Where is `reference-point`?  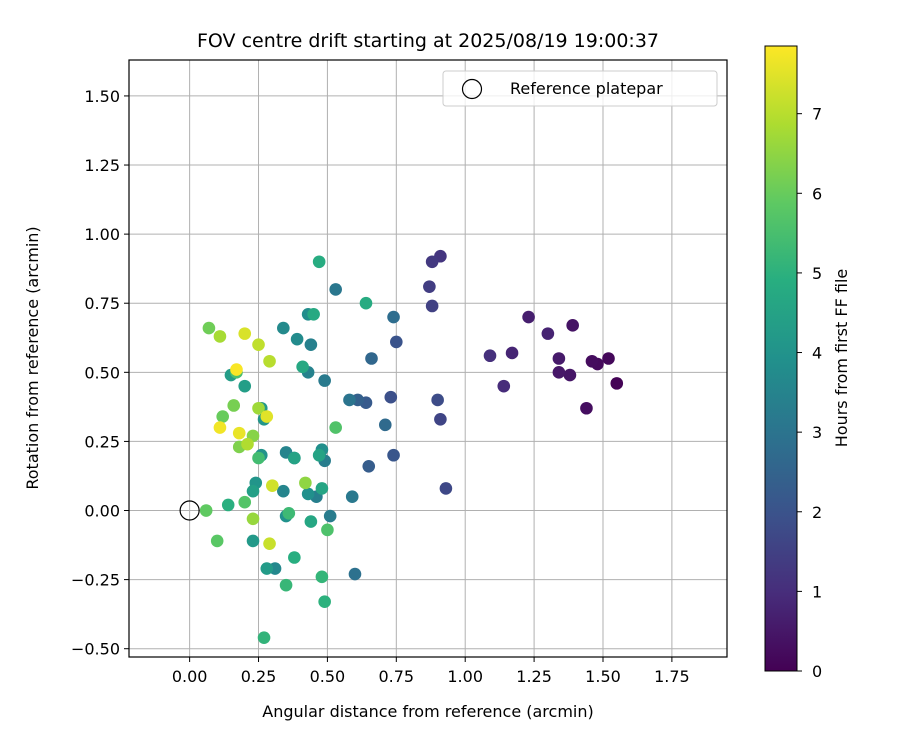 reference-point is located at coordinates (189, 510).